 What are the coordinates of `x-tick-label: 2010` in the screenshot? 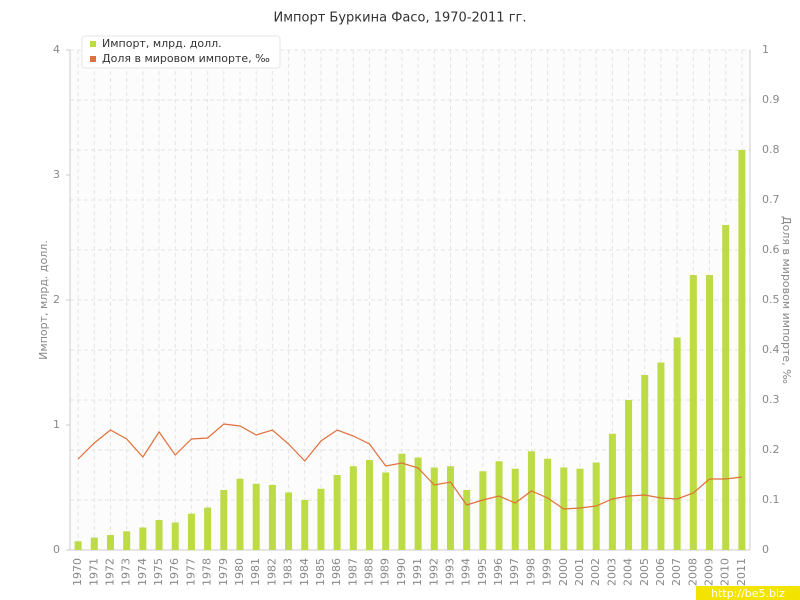 It's located at (725, 572).